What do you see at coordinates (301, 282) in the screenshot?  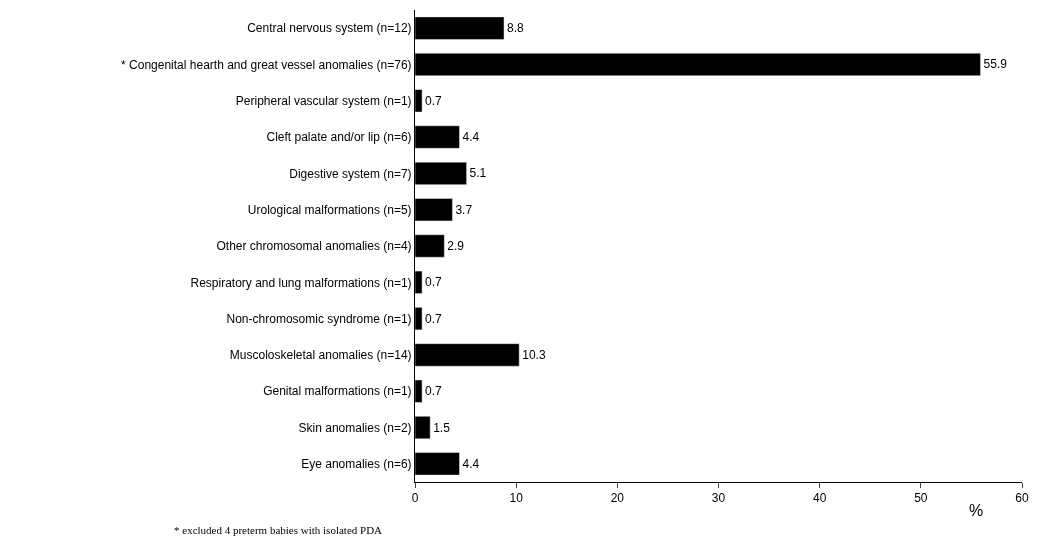 I see `y-tick-label: Respiratory and lung malformations (n=1)` at bounding box center [301, 282].